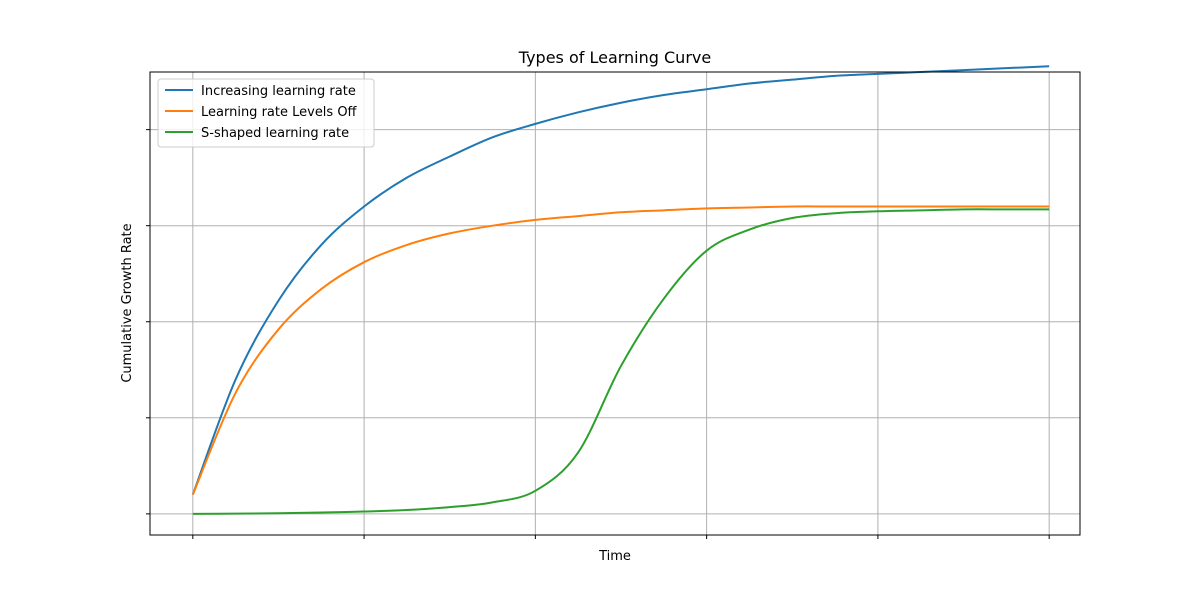 This screenshot has height=600, width=1200. What do you see at coordinates (127, 302) in the screenshot?
I see `y-axis-label: Cumulative Growth Rate` at bounding box center [127, 302].